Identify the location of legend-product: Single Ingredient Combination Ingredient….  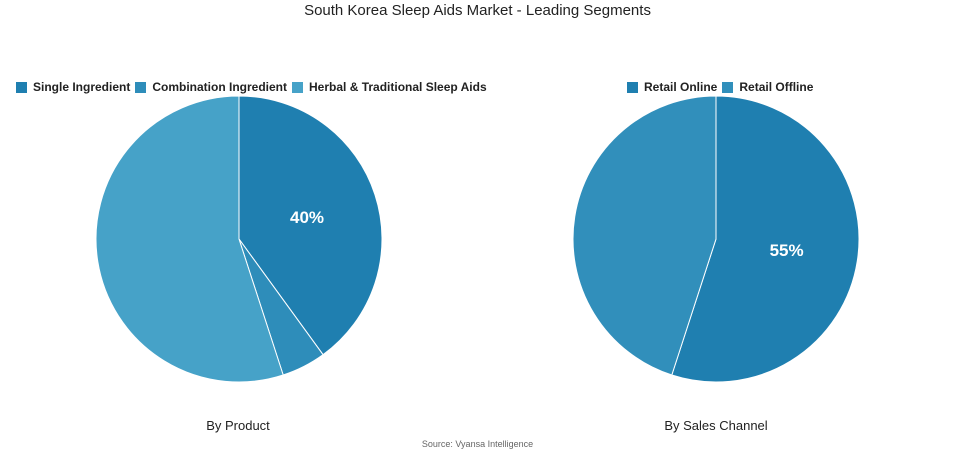
(254, 87).